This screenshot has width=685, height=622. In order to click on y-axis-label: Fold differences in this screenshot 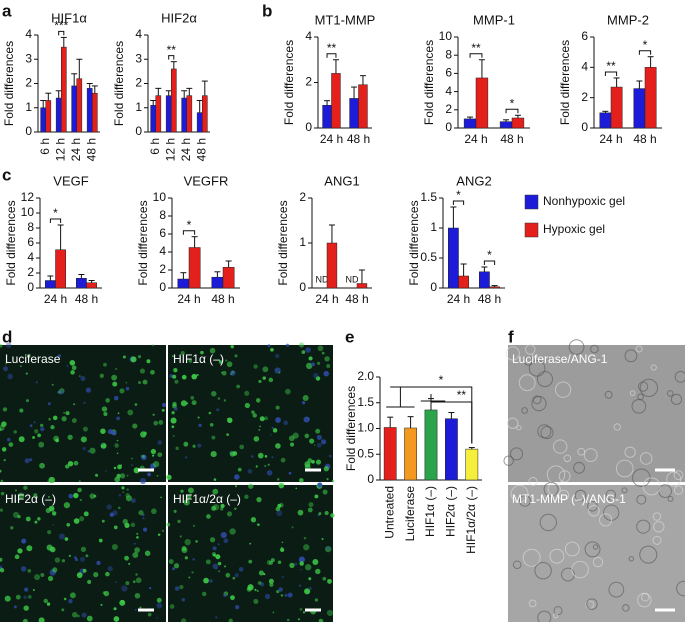, I will do `click(429, 82)`.